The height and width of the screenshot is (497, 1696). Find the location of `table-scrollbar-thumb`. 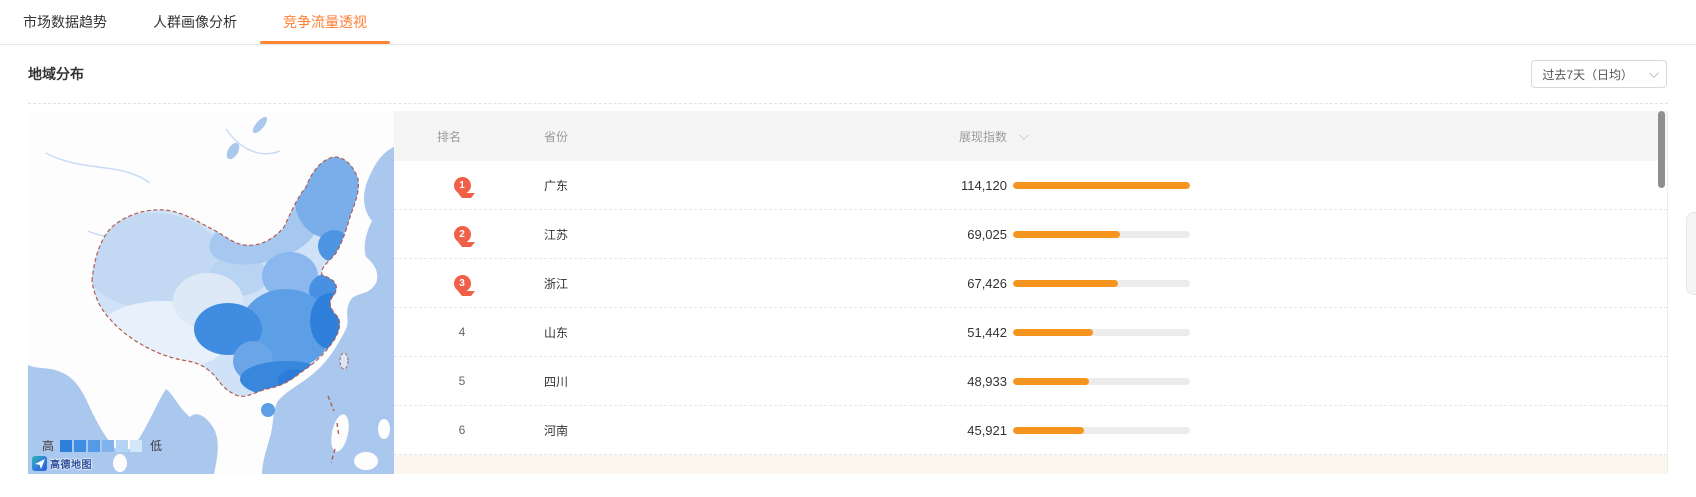

table-scrollbar-thumb is located at coordinates (1661, 149).